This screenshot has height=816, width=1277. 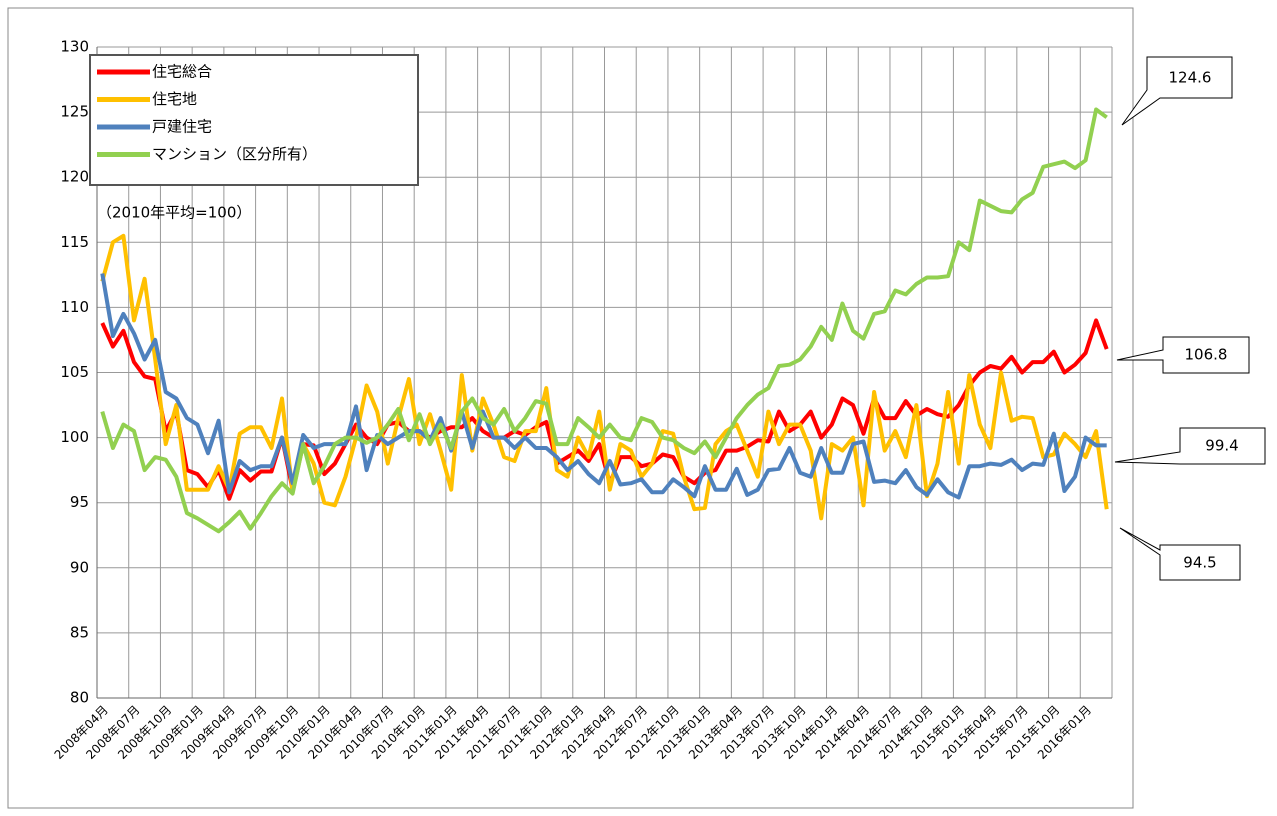 I want to click on y-tick-label: 100, so click(x=74, y=437).